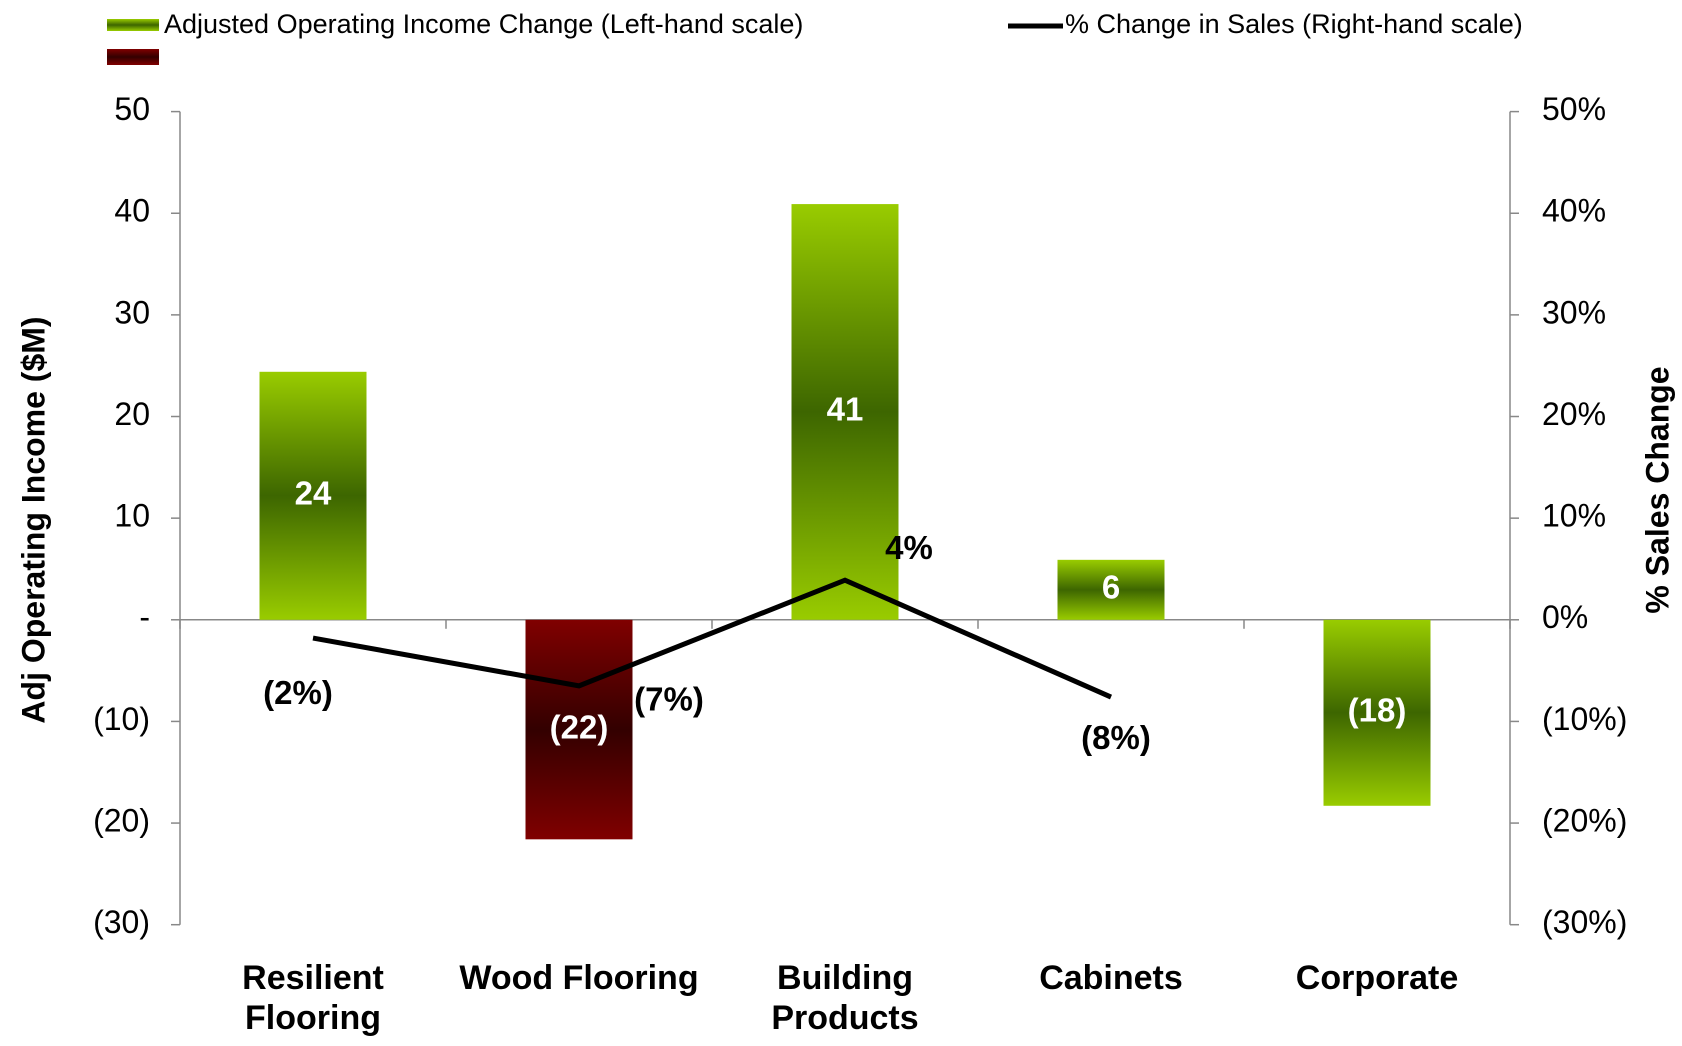 This screenshot has height=1046, width=1682. I want to click on y2-tick-label: 40%, so click(1574, 211).